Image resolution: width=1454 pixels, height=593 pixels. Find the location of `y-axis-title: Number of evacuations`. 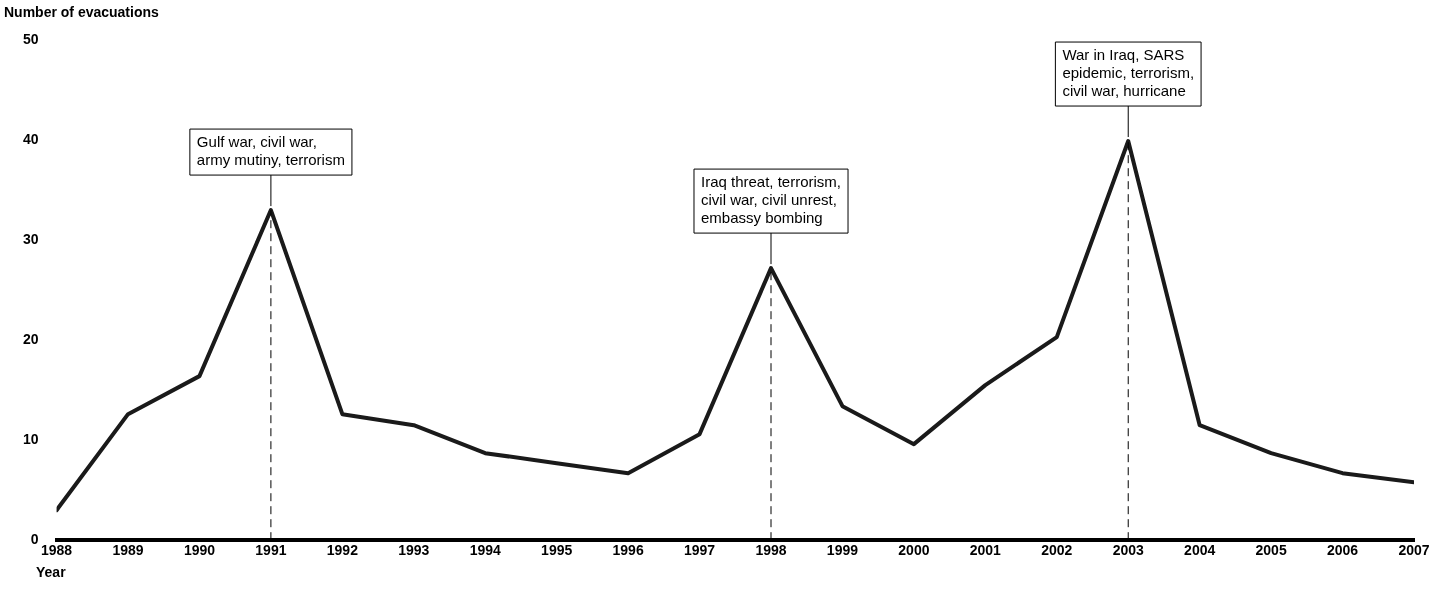

y-axis-title: Number of evacuations is located at coordinates (82, 11).